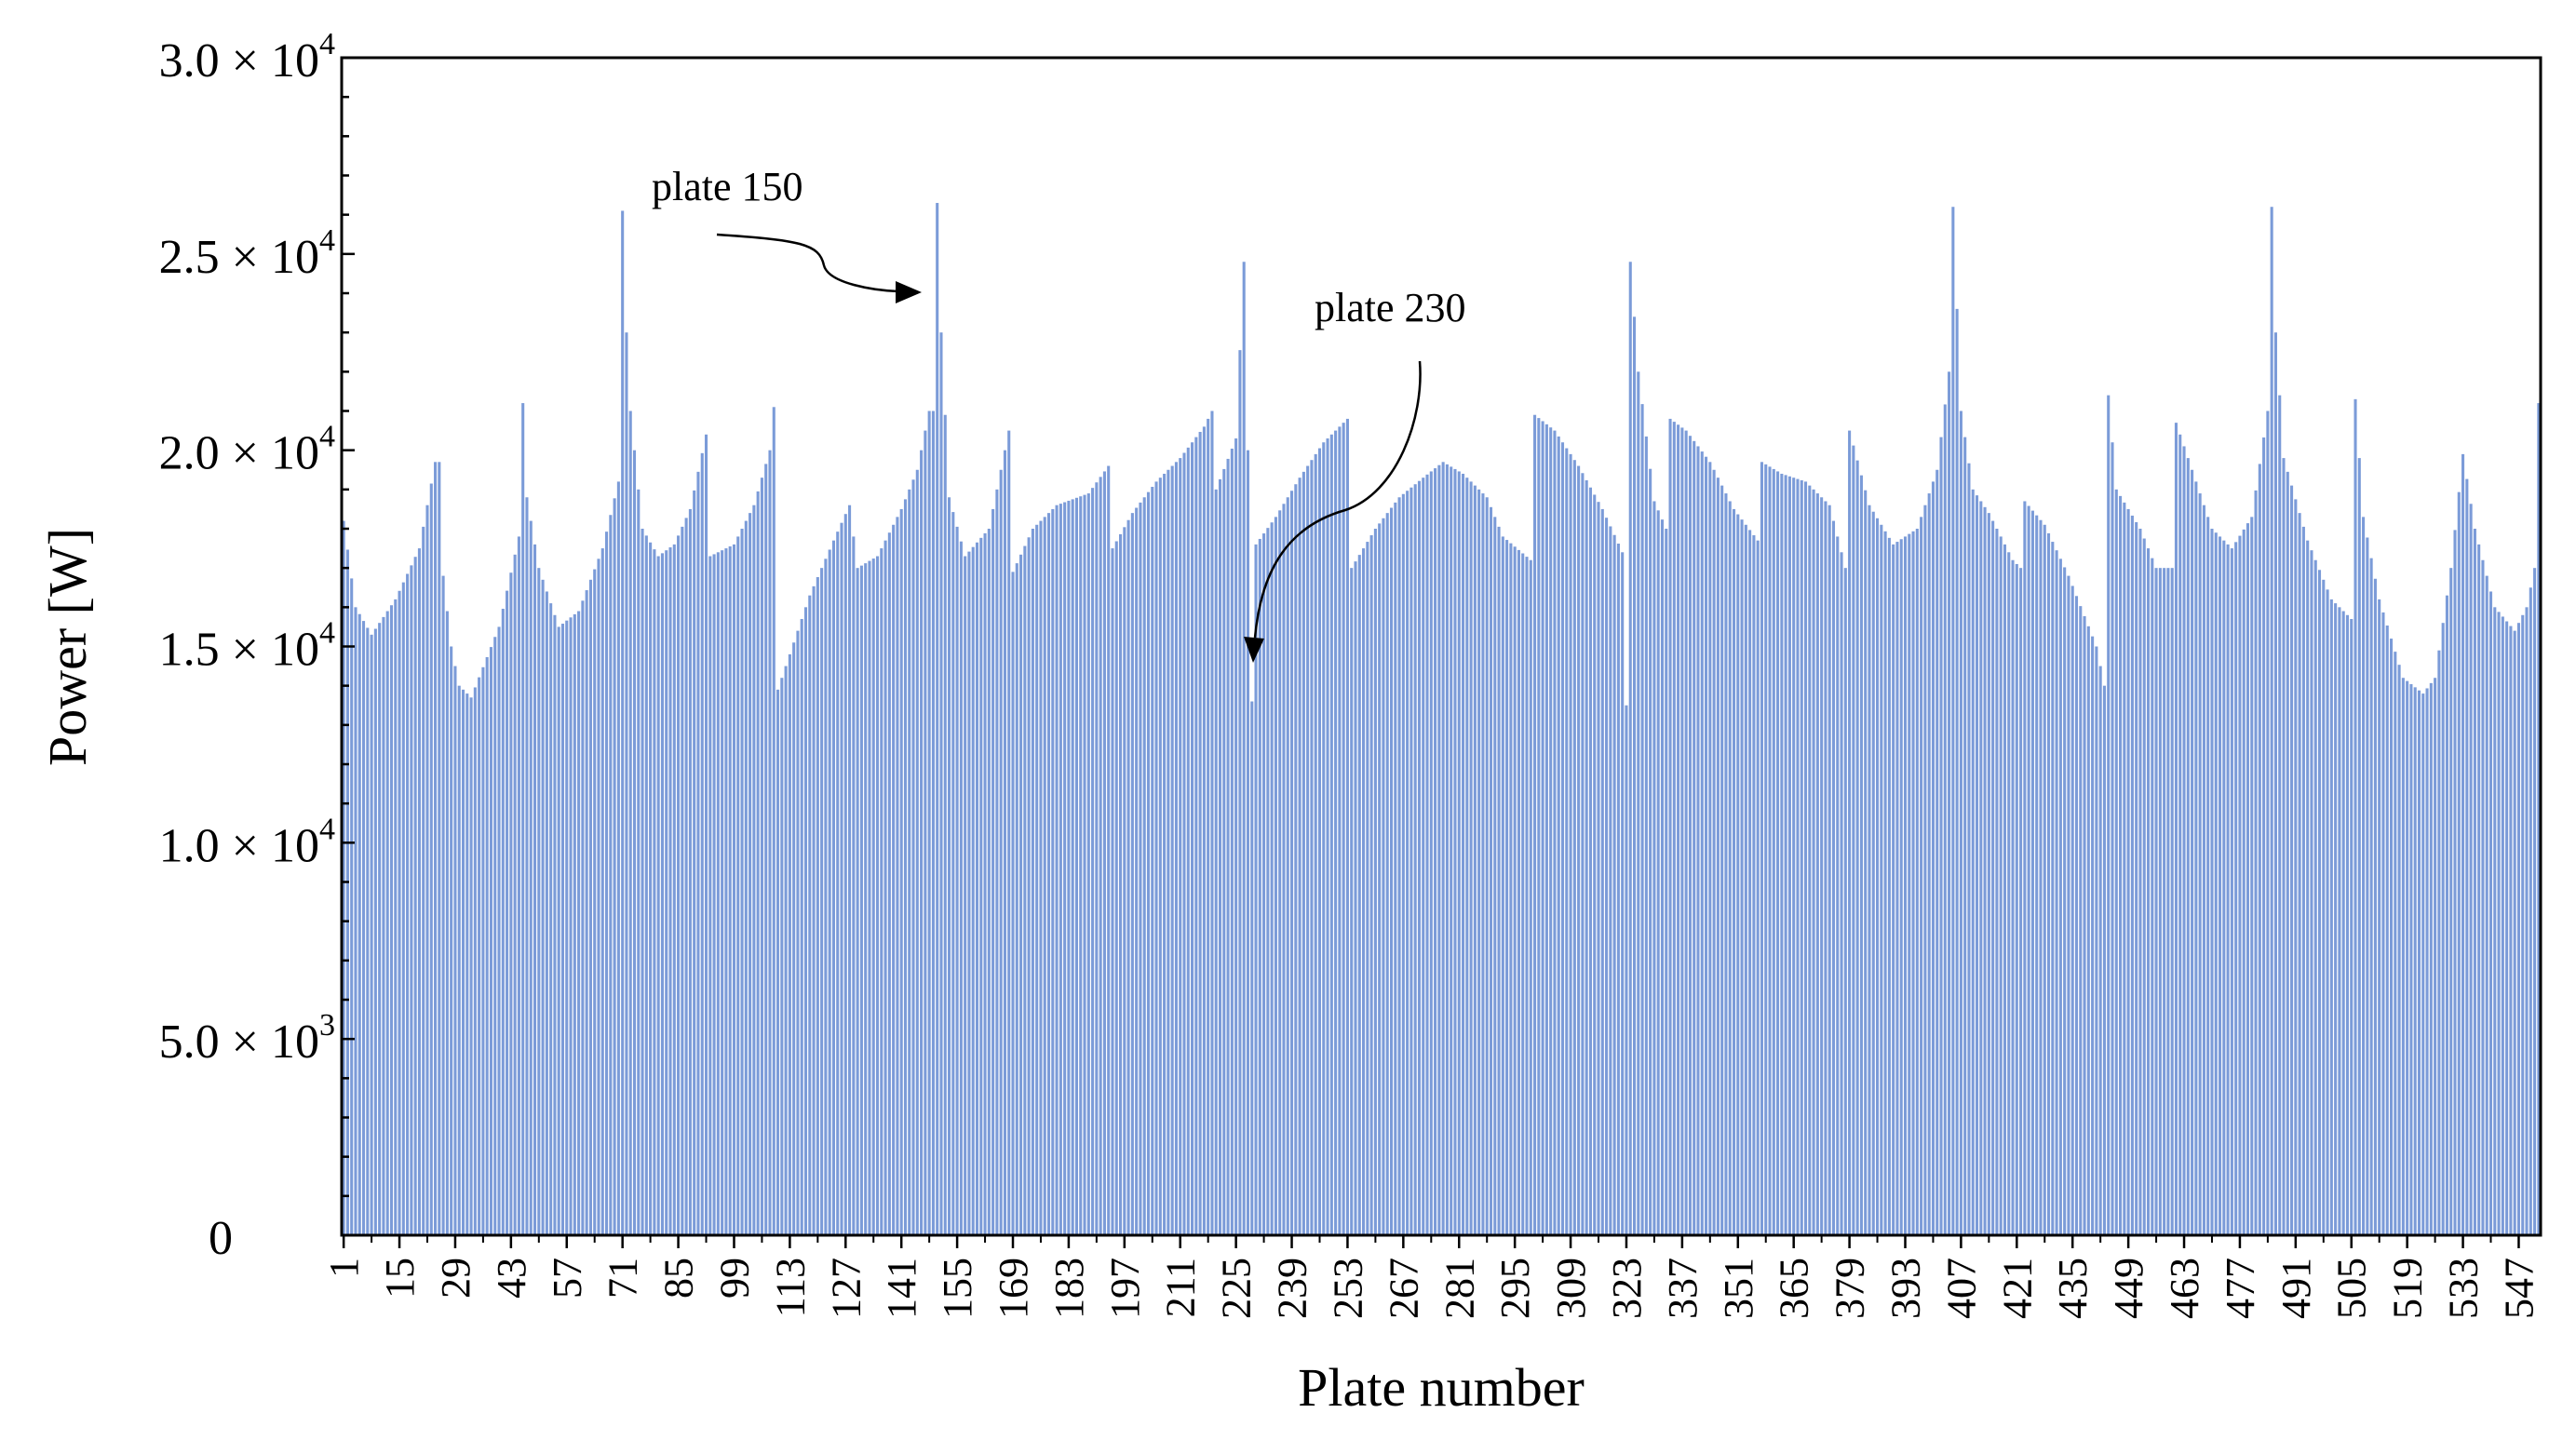  I want to click on x-tick-label: 211, so click(1181, 1287).